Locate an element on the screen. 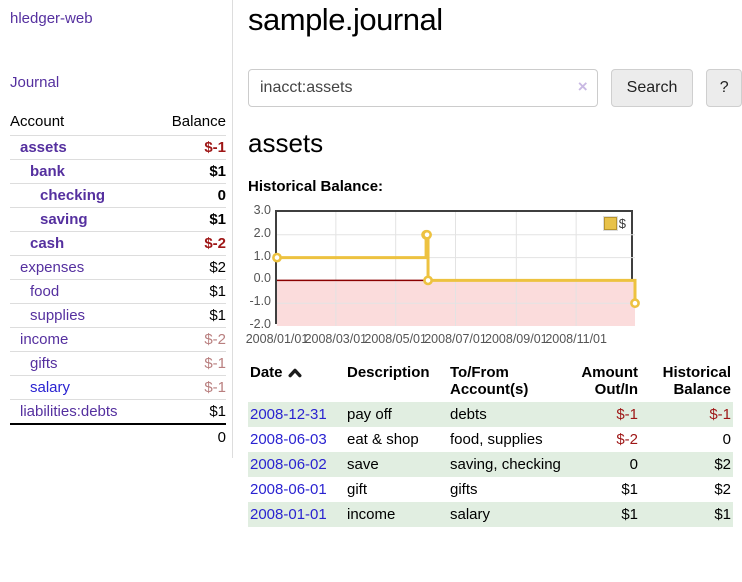 This screenshot has height=582, width=742. account-row: salary $-1 is located at coordinates (118, 387).